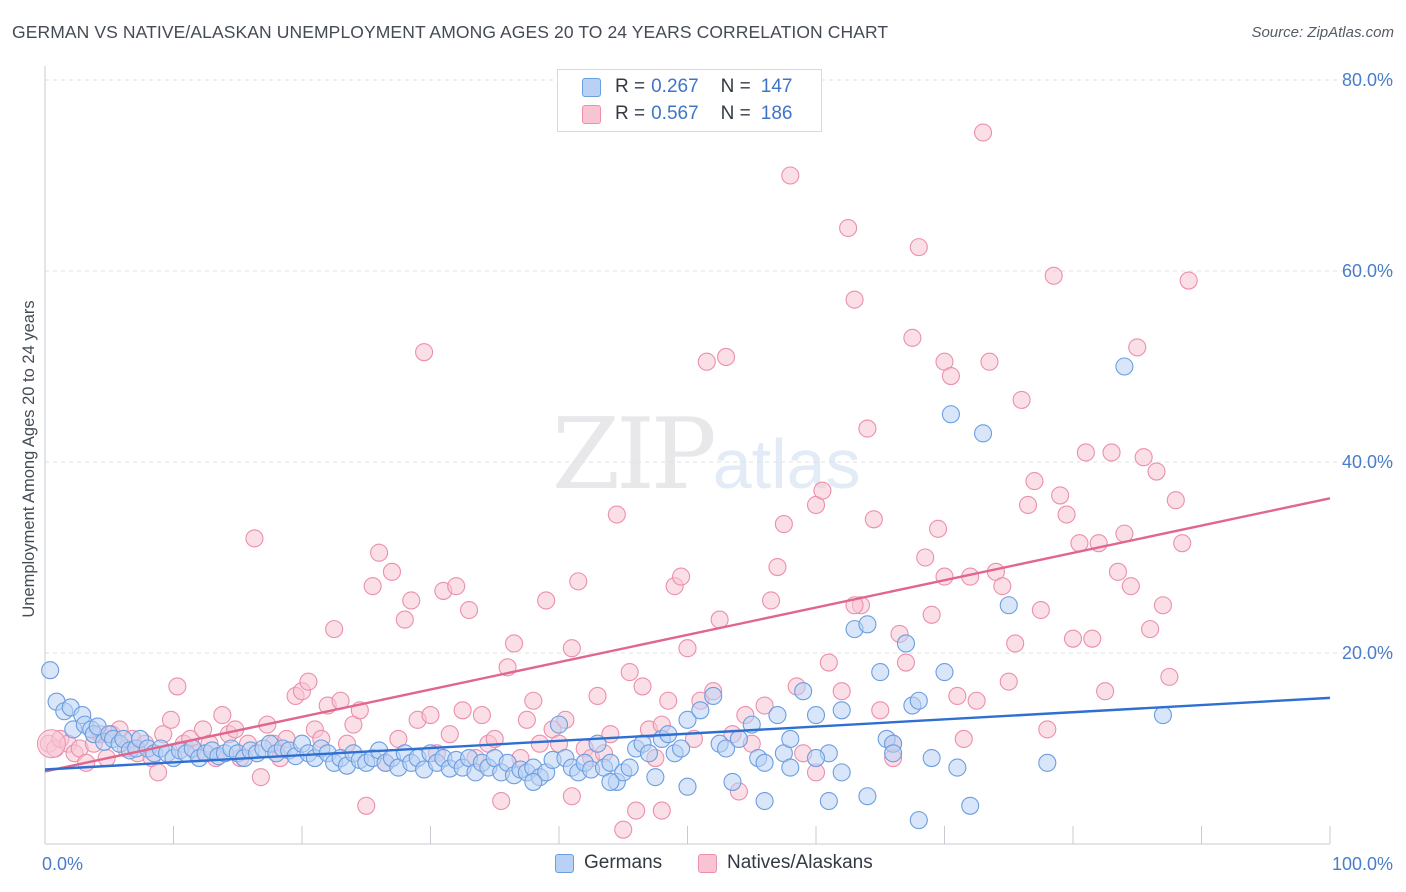  I want to click on y-tick-label: 80.0%, so click(1367, 80).